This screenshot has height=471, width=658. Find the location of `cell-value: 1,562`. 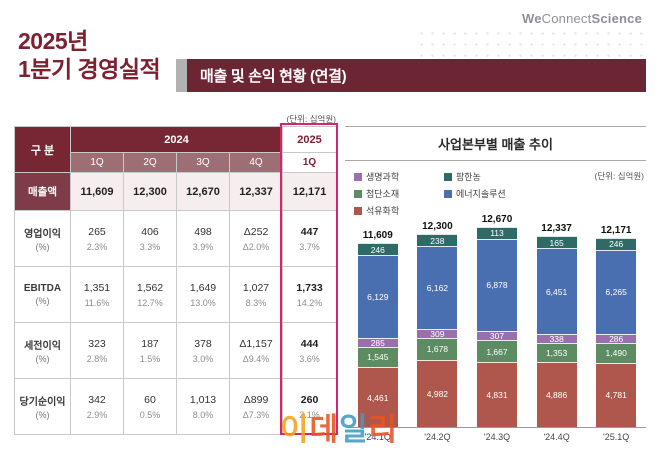

cell-value: 1,562 is located at coordinates (150, 287).